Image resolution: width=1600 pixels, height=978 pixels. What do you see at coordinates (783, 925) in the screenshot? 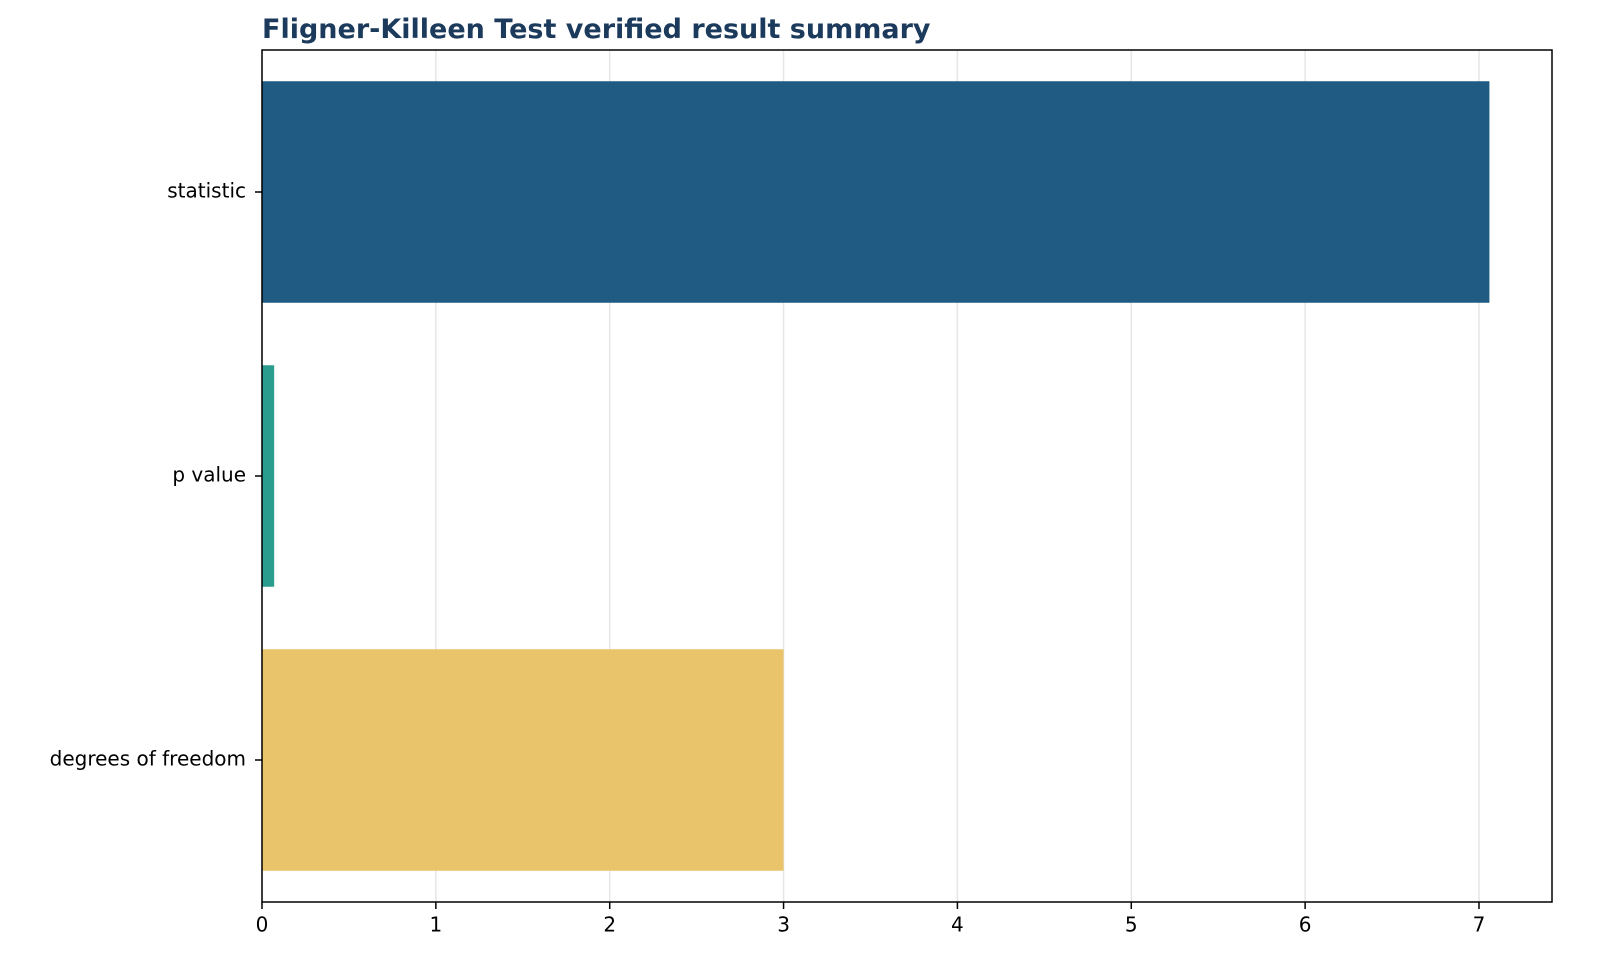
I see `x-tick-label: 3` at bounding box center [783, 925].